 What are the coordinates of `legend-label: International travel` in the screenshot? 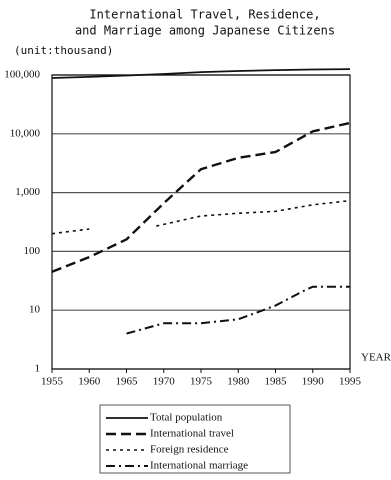 It's located at (192, 434).